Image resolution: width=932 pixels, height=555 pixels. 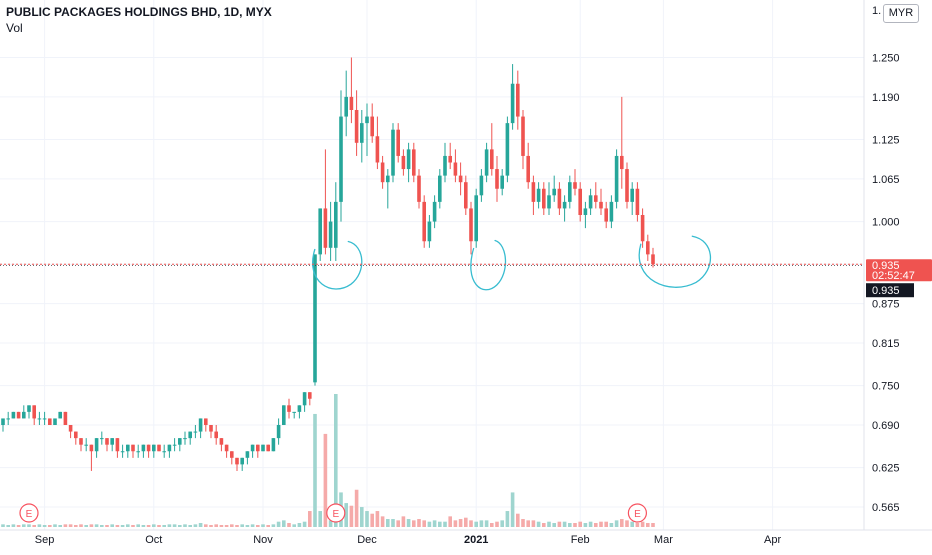 What do you see at coordinates (886, 98) in the screenshot?
I see `price-tick-label: 1.190` at bounding box center [886, 98].